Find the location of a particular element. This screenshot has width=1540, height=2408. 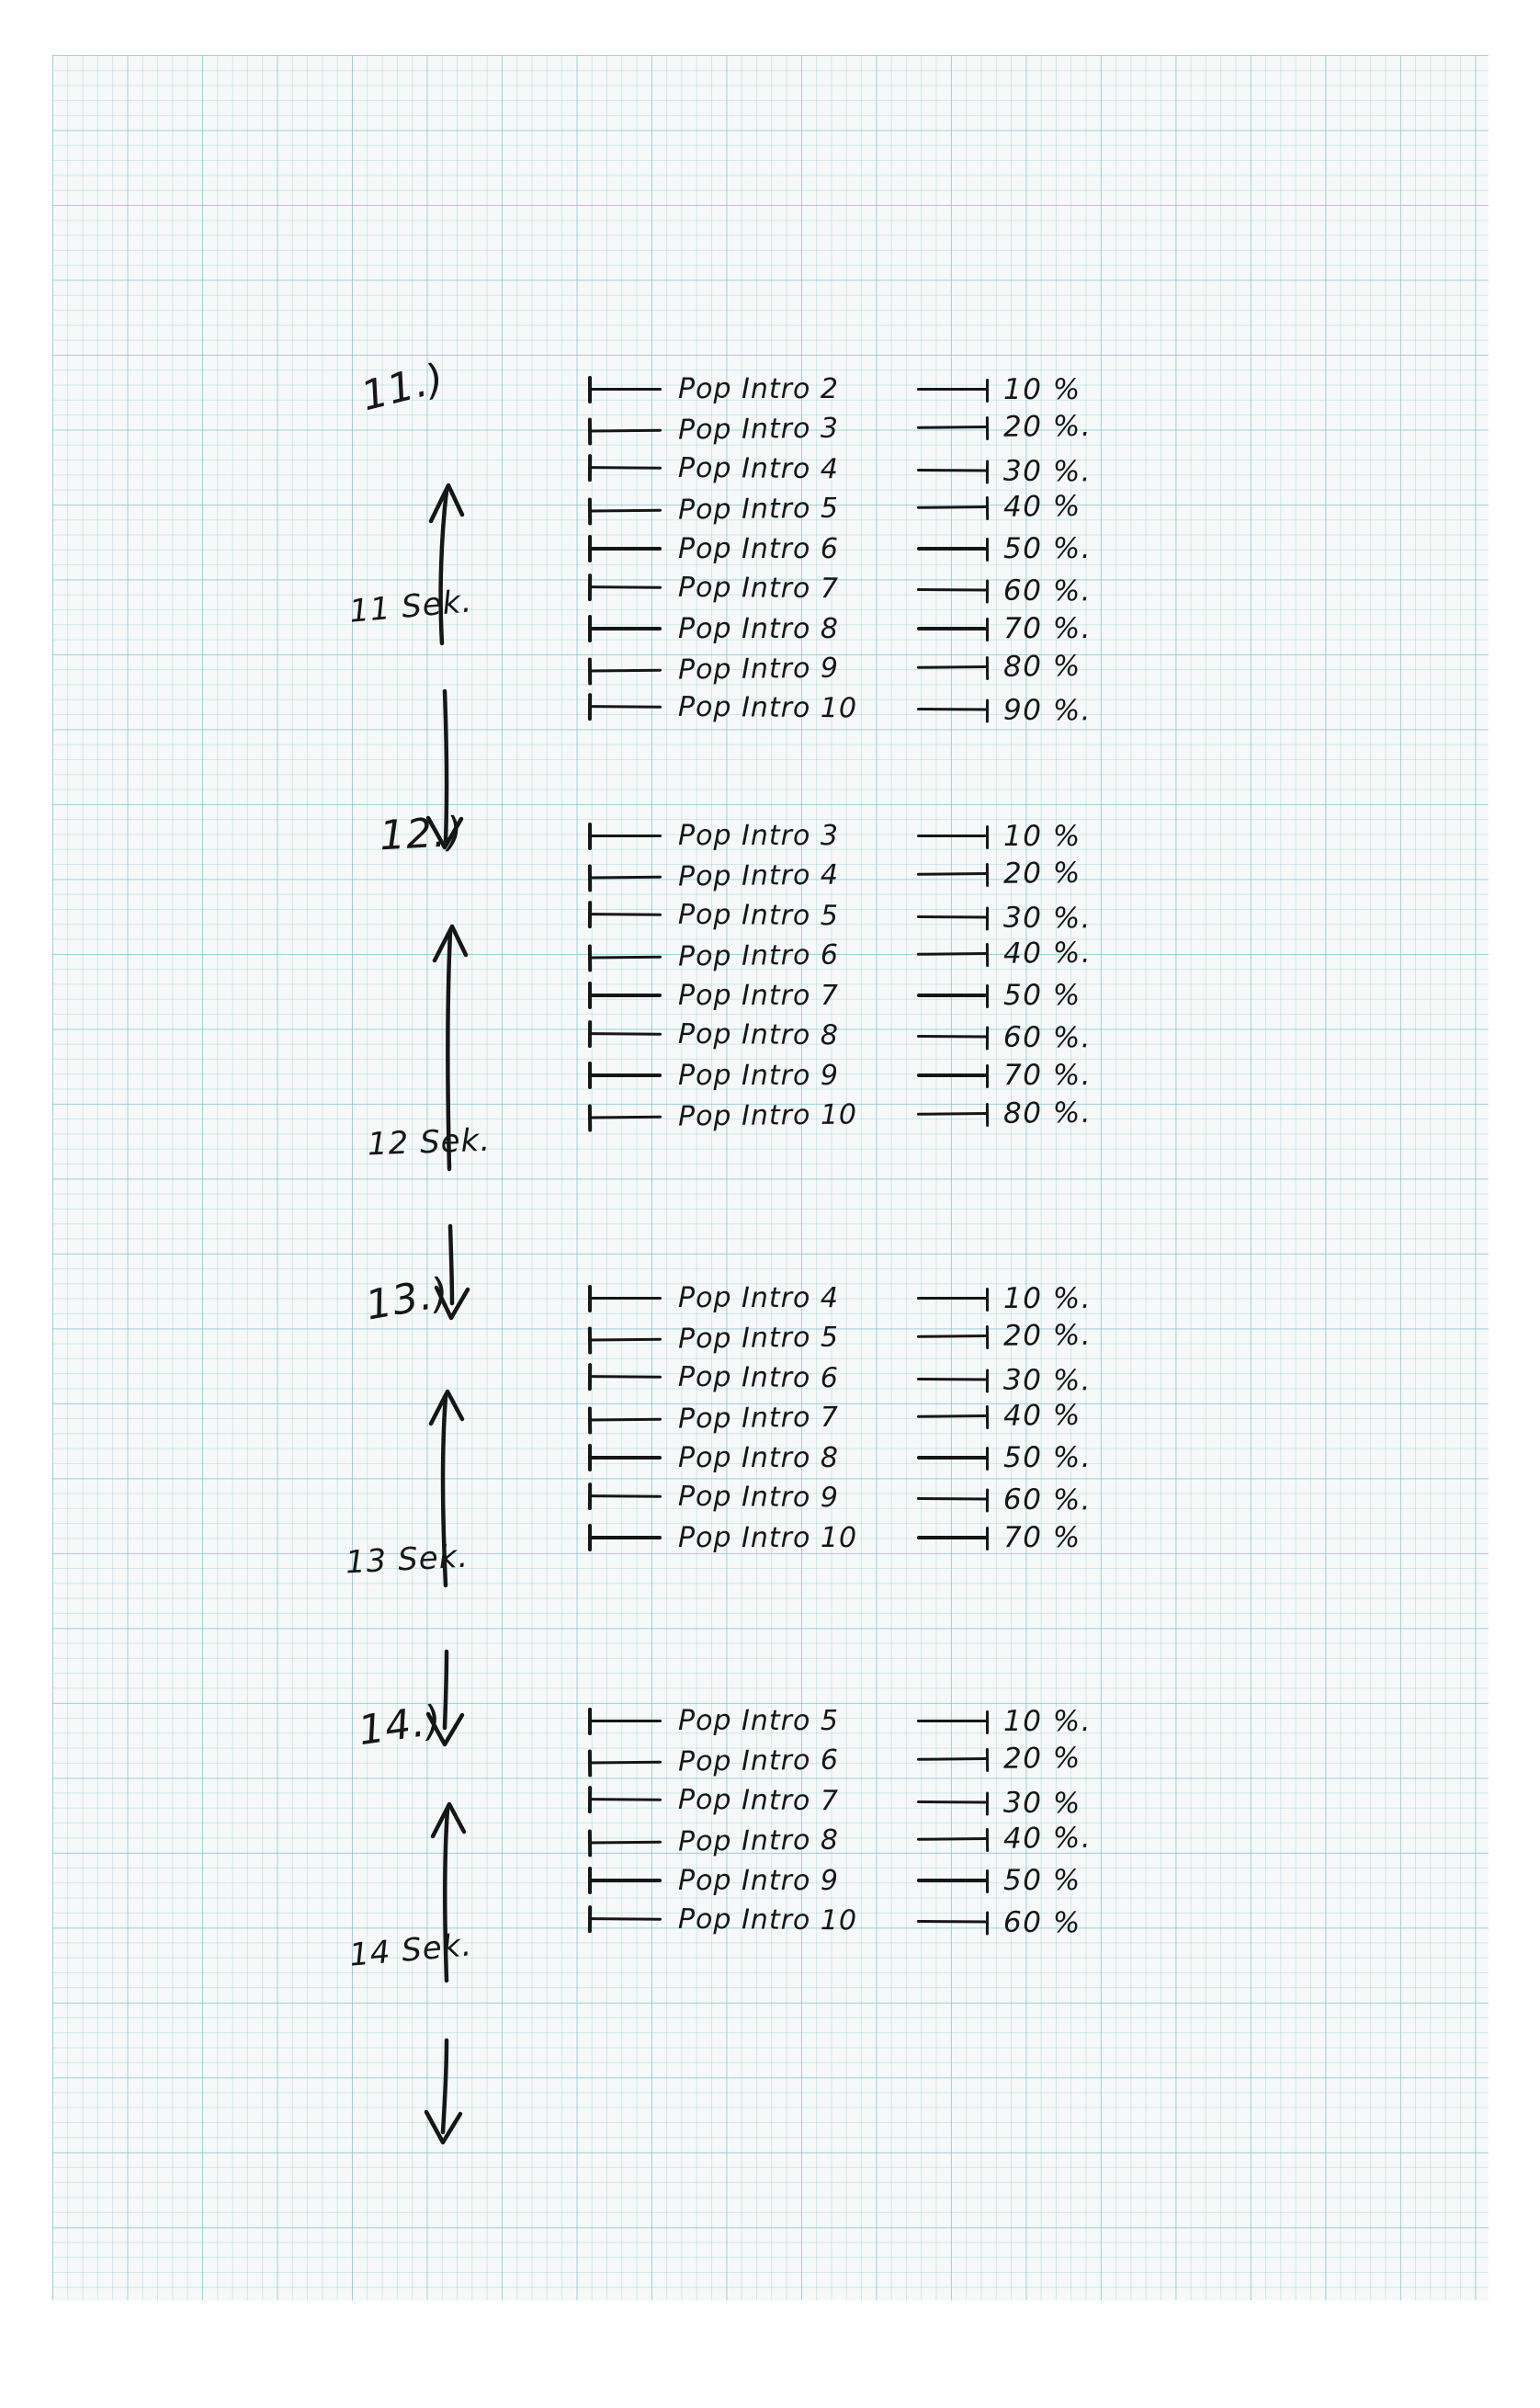

list-item: Pop Intro 9 70 %. is located at coordinates (839, 1075).